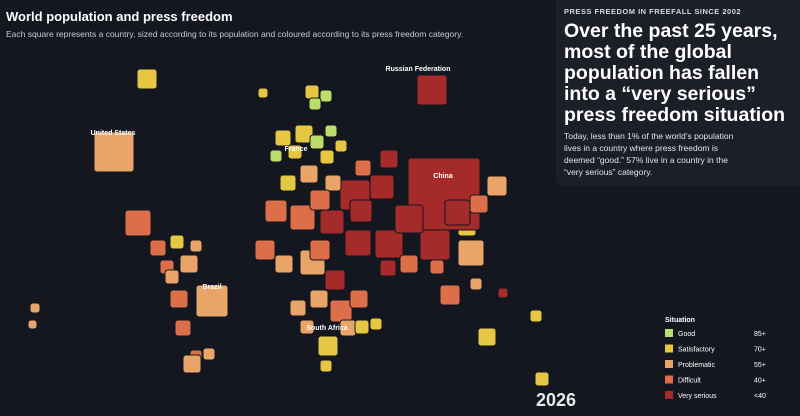 This screenshot has width=800, height=416. Describe the element at coordinates (113, 133) in the screenshot. I see `country-label: United States` at that location.